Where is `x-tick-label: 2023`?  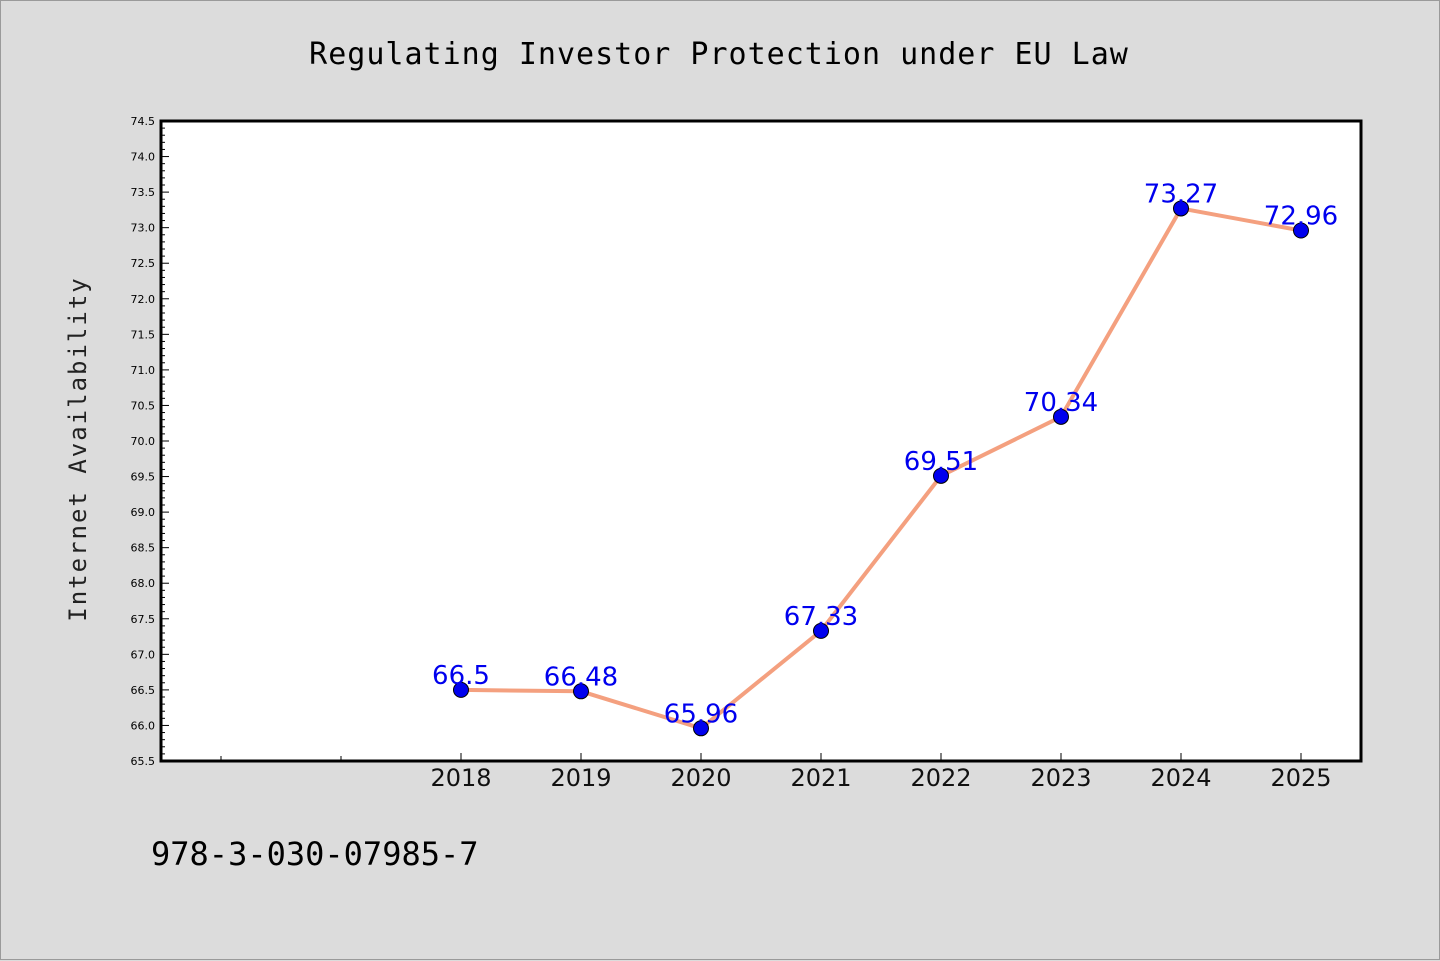 x-tick-label: 2023 is located at coordinates (1060, 778).